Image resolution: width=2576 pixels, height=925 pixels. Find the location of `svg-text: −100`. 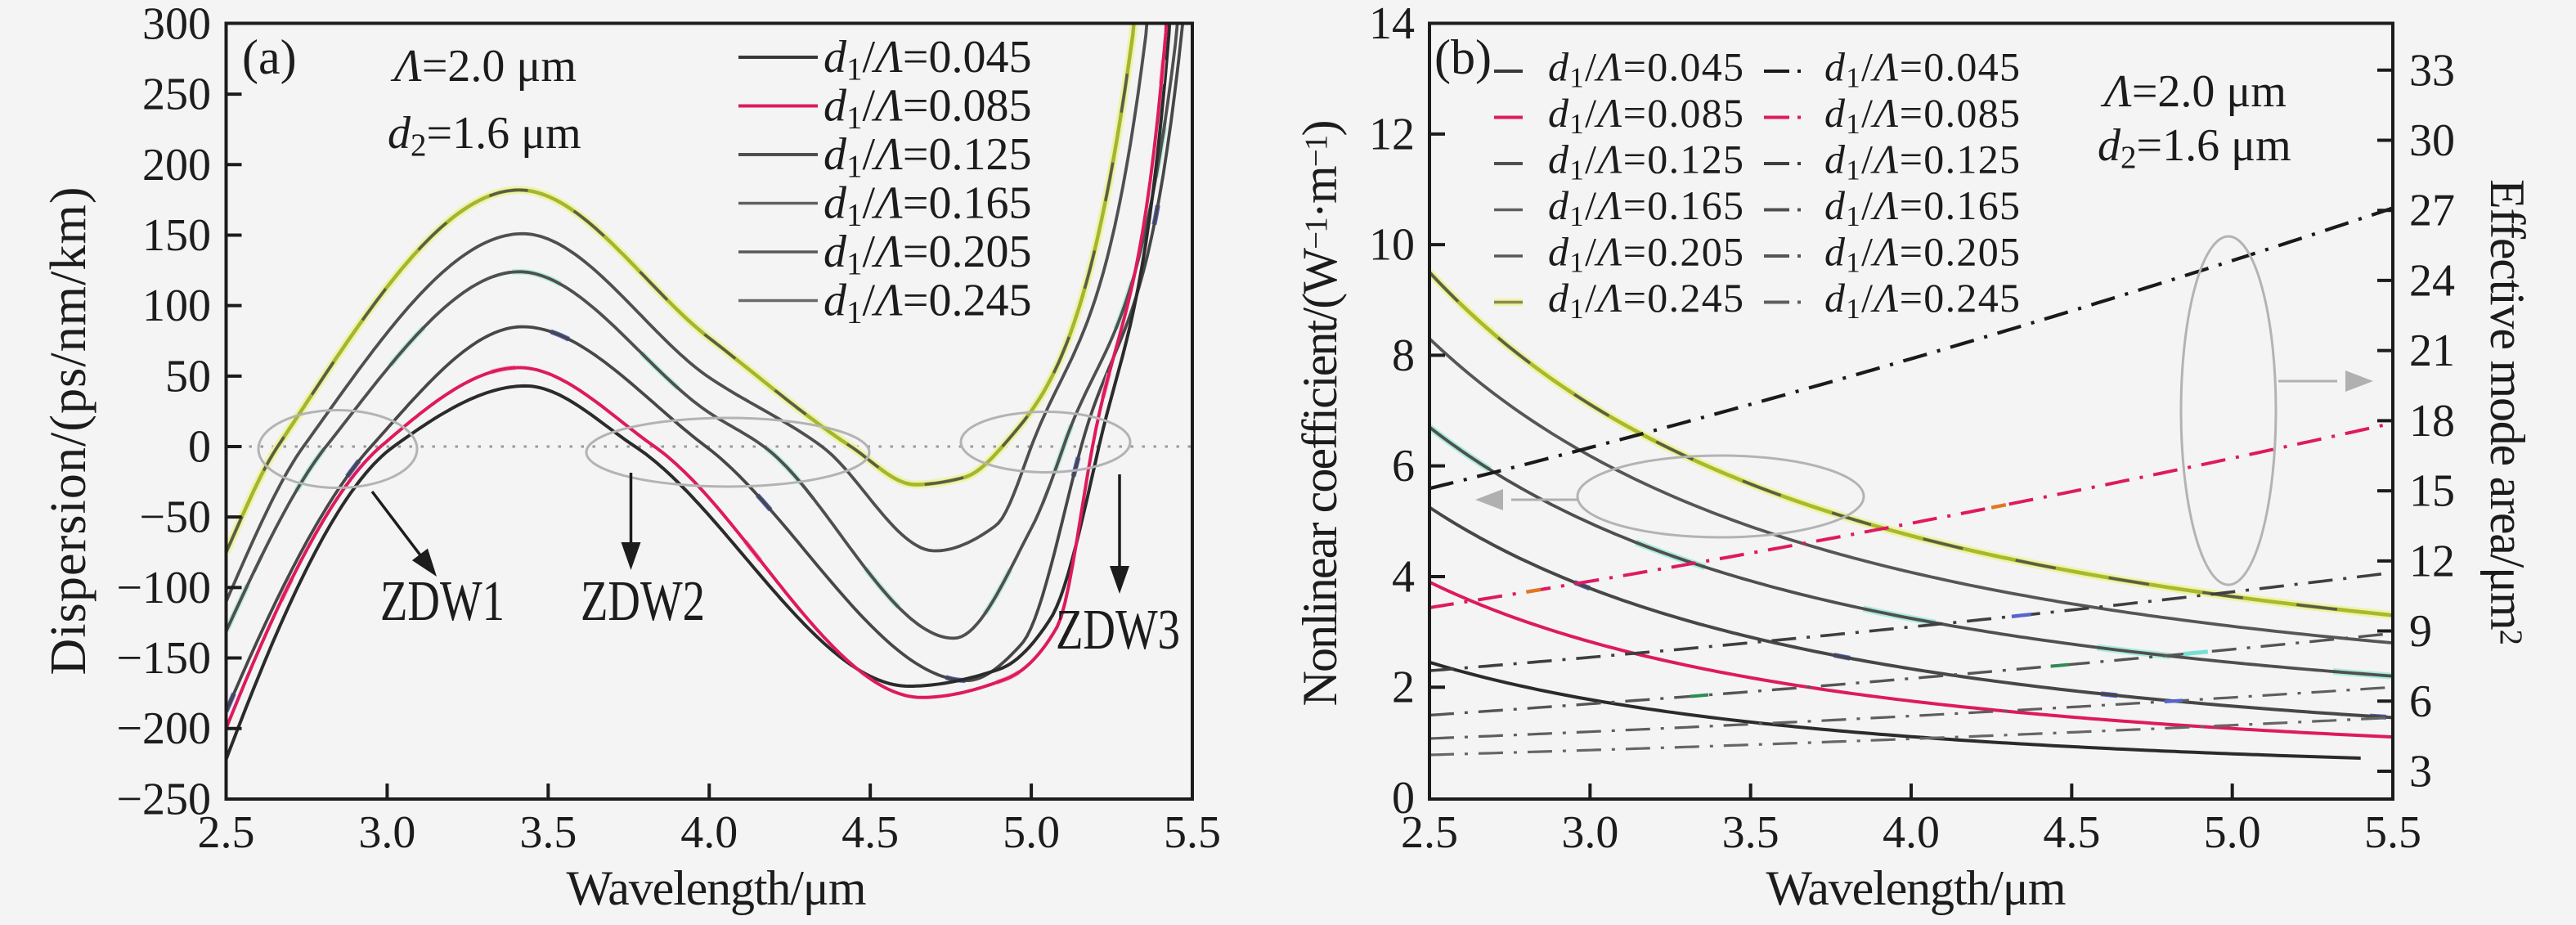

svg-text: −100 is located at coordinates (164, 588).